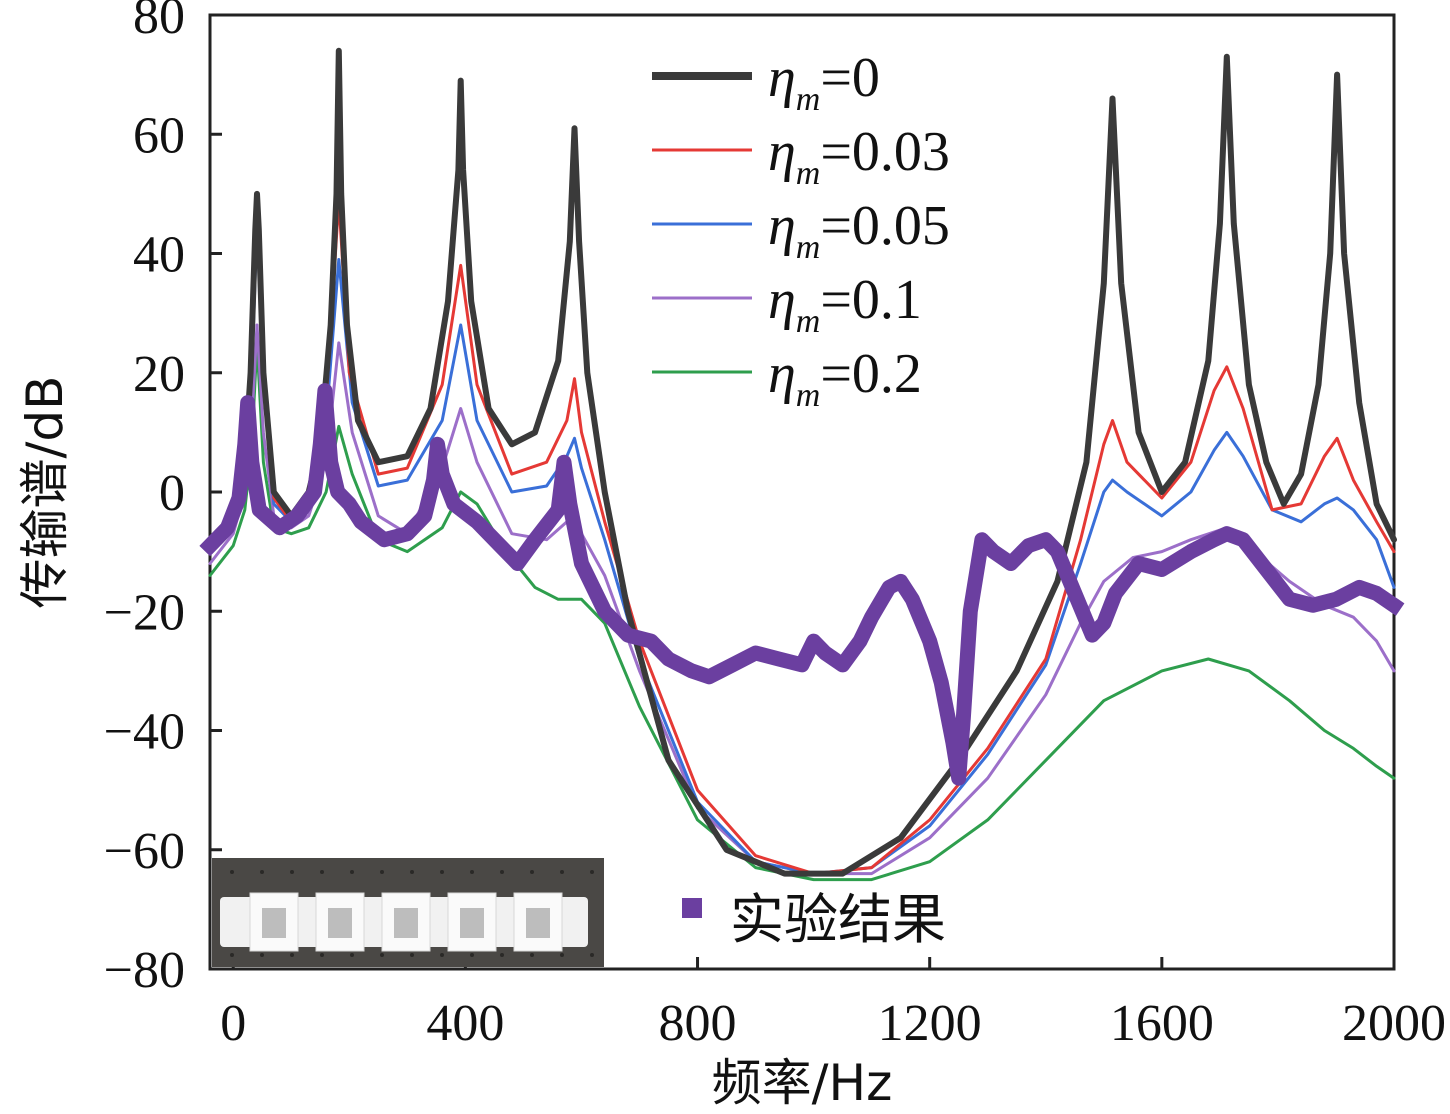 This screenshot has height=1114, width=1450. Describe the element at coordinates (692, 908) in the screenshot. I see `experiment-legend-marker` at that location.